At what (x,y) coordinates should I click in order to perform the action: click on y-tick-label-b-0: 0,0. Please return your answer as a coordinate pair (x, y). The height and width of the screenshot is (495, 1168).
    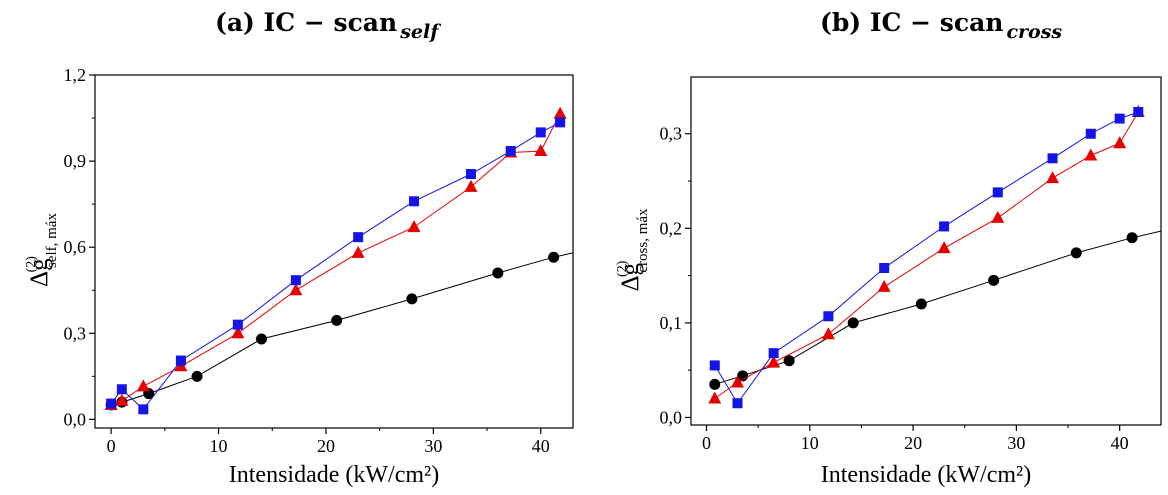
    Looking at the image, I should click on (671, 417).